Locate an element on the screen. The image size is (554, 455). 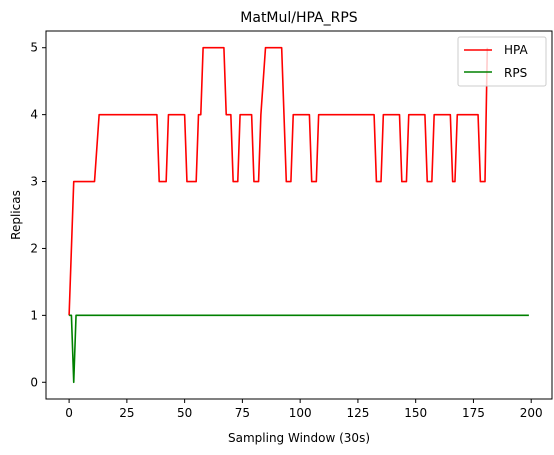
y-tick-label: 5 is located at coordinates (34, 48).